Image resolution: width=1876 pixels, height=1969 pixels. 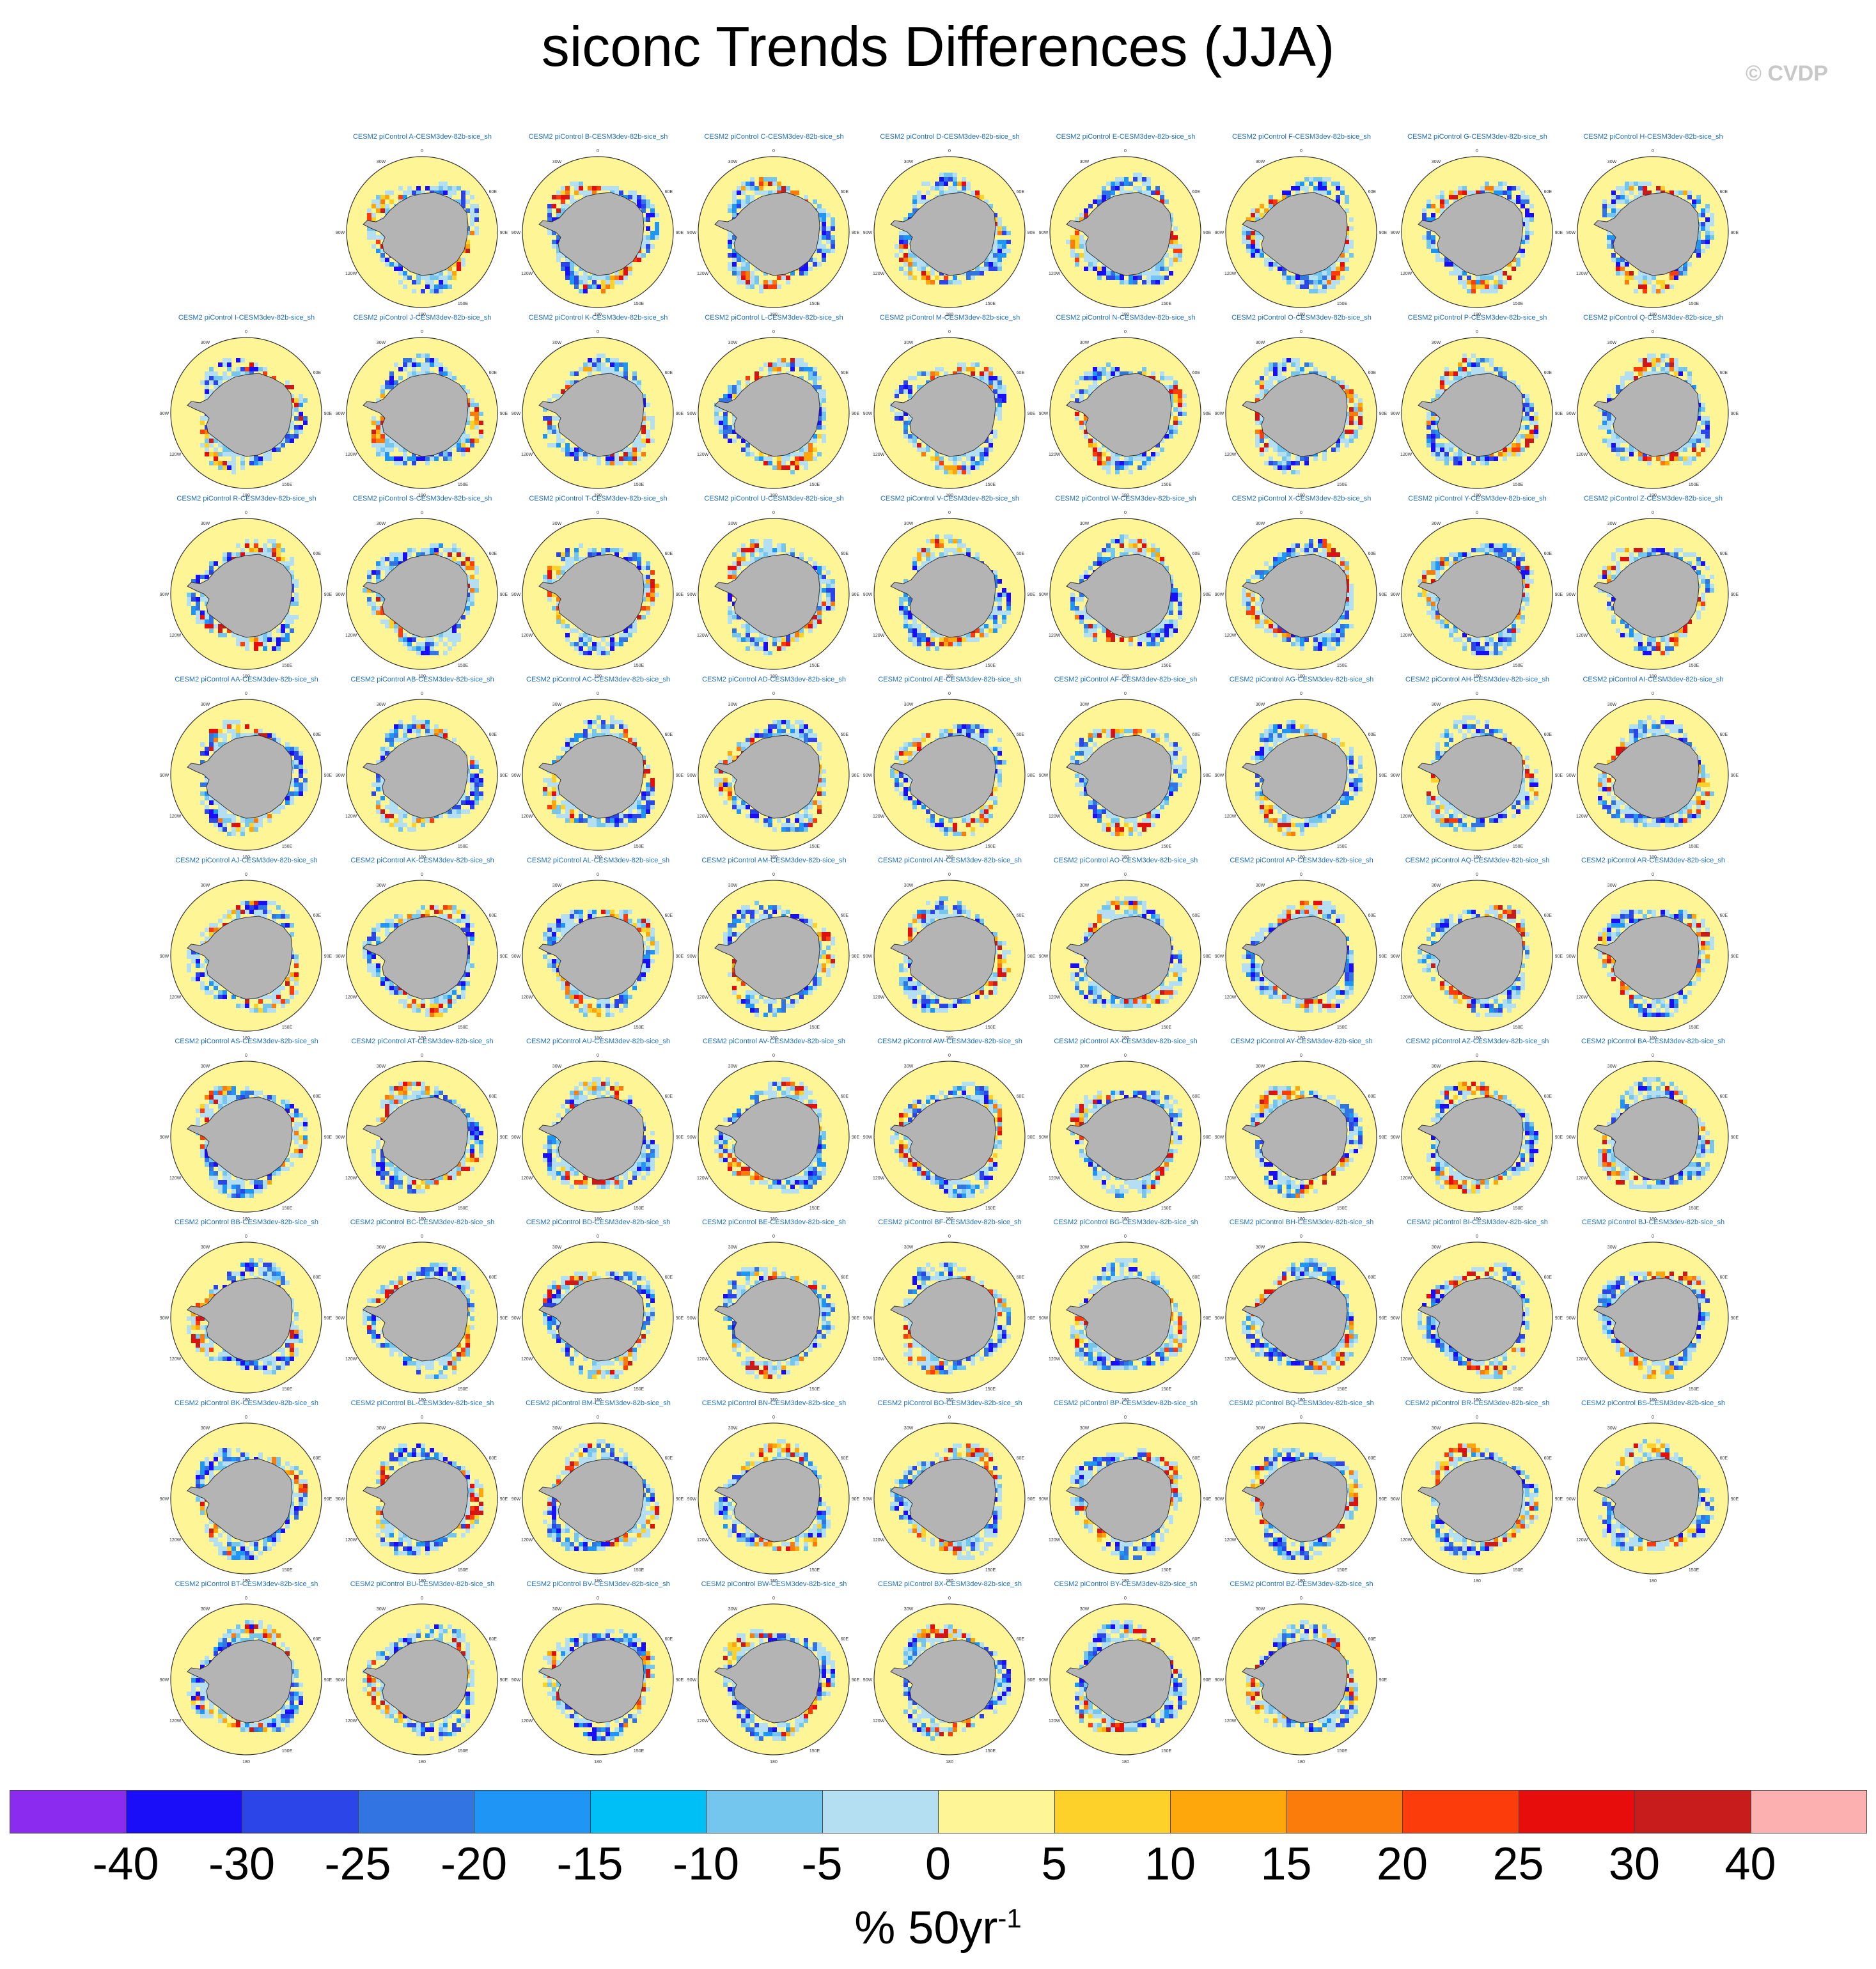 What do you see at coordinates (340, 414) in the screenshot?
I see `lon-label: 90W` at bounding box center [340, 414].